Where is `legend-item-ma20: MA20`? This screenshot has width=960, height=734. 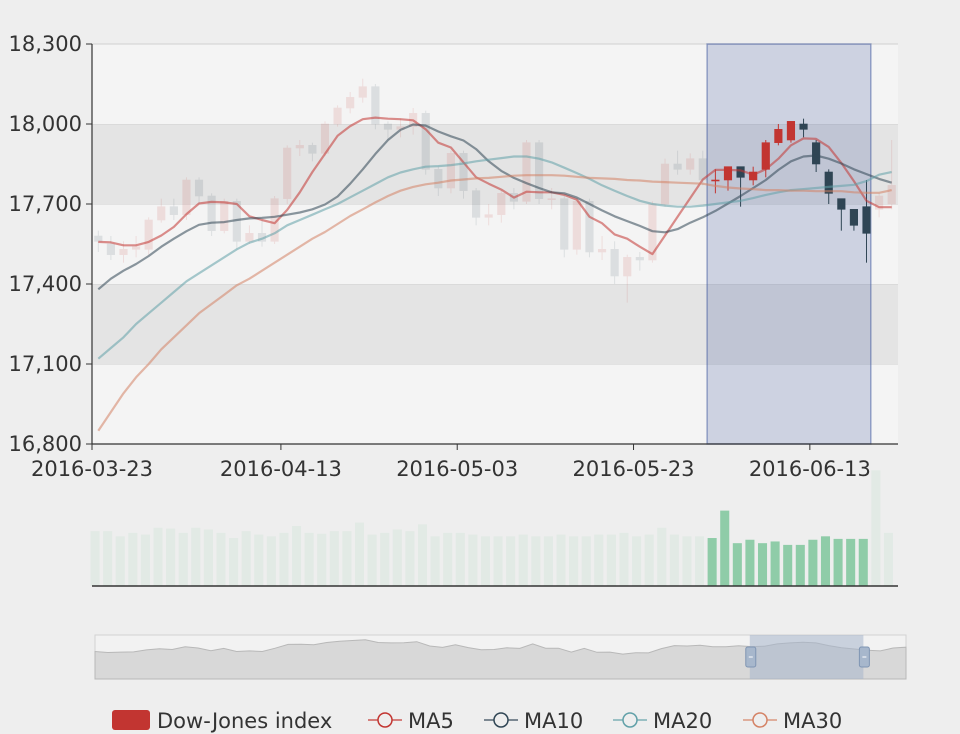
legend-item-ma20: MA20 is located at coordinates (662, 721).